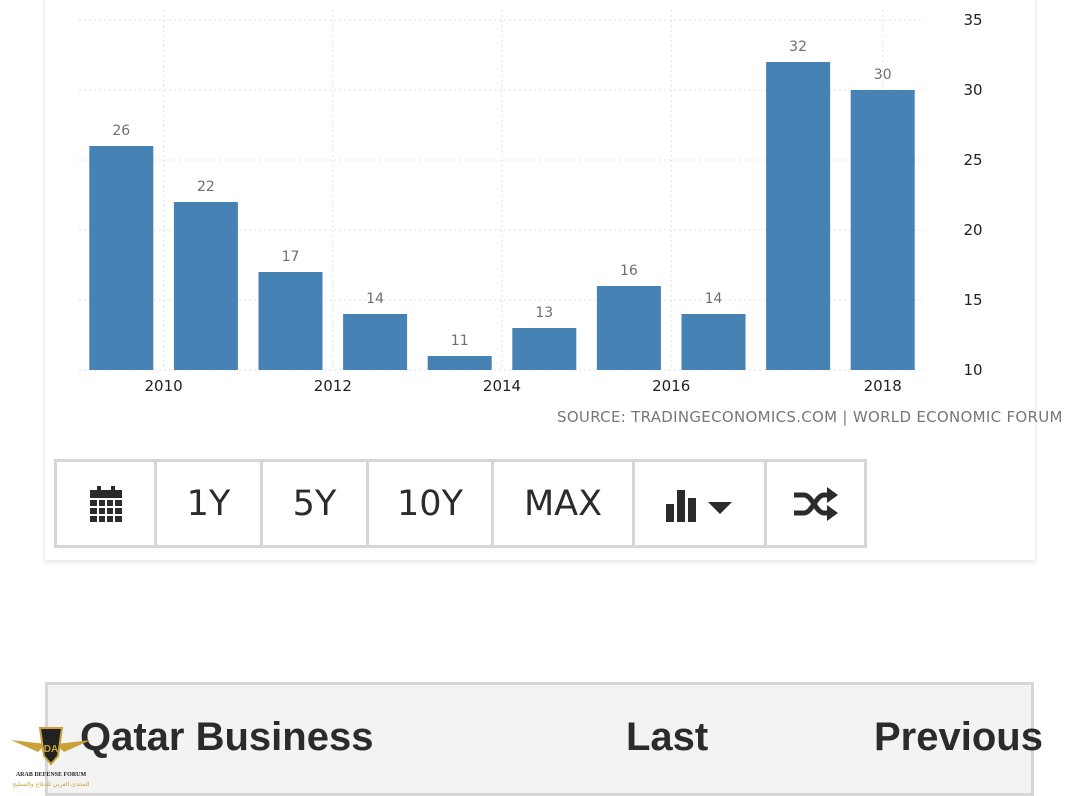 The image size is (1080, 796). I want to click on range-10y-button: 10Y, so click(431, 503).